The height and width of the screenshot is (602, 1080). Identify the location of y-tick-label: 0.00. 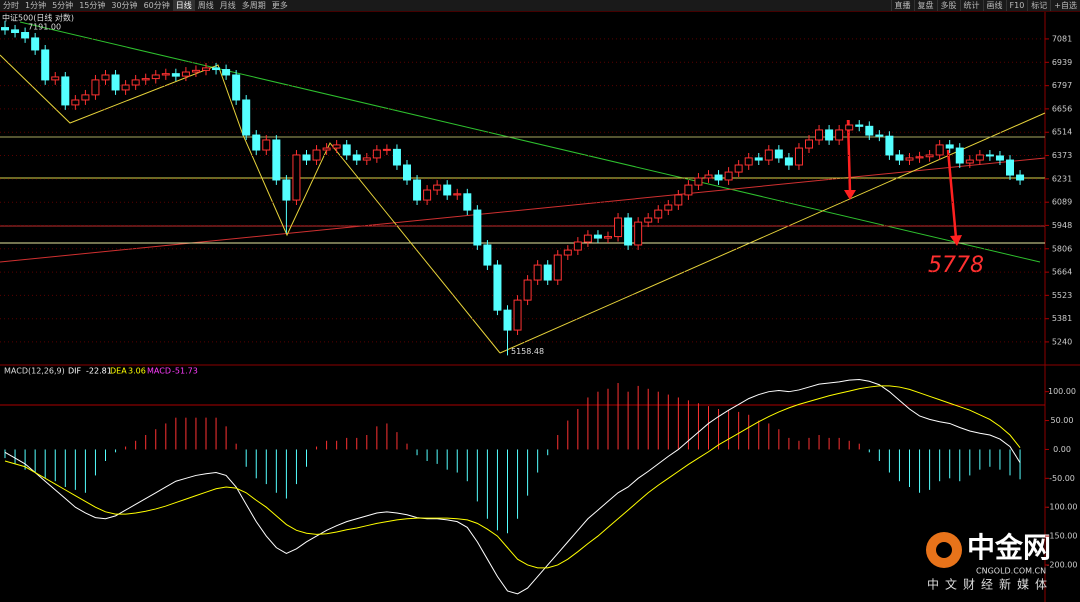
(1062, 449).